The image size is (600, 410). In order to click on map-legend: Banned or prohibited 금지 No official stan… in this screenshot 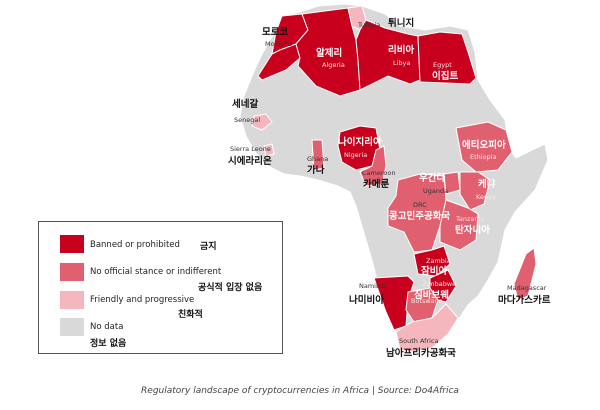, I will do `click(160, 287)`.